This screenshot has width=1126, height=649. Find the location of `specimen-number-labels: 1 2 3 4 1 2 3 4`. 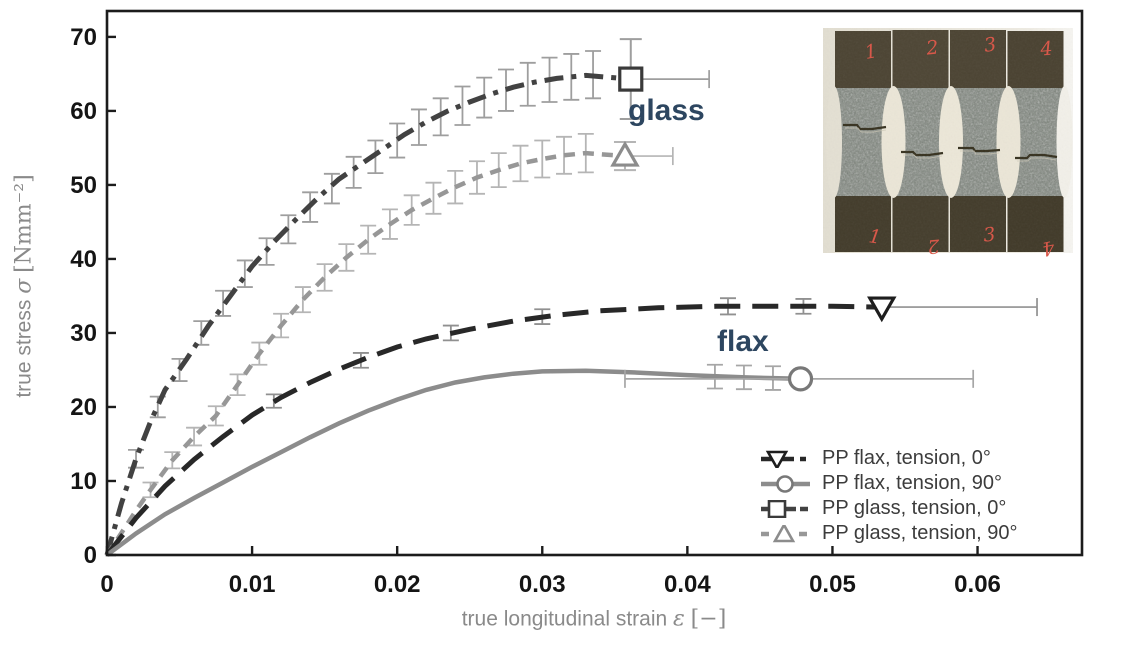

specimen-number-labels: 1 2 3 4 1 2 3 4 is located at coordinates (960, 146).